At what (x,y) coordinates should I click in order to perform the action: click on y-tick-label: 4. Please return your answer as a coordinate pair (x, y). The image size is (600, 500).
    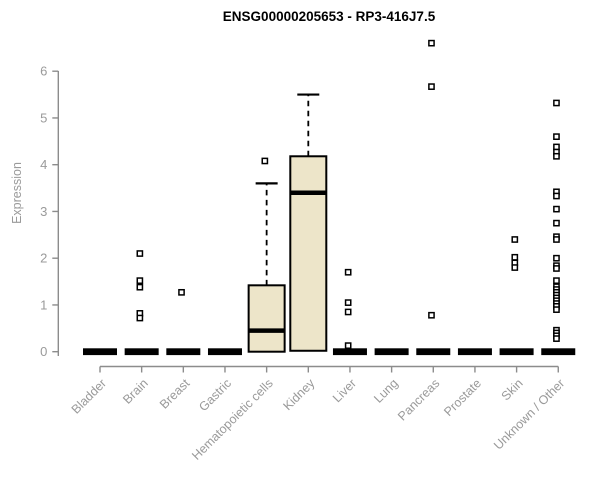
    Looking at the image, I should click on (43, 164).